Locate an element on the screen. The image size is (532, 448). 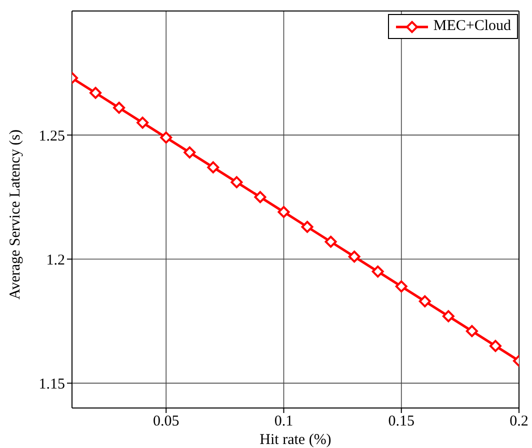
y-tick-label: 1.15 is located at coordinates (51, 384).